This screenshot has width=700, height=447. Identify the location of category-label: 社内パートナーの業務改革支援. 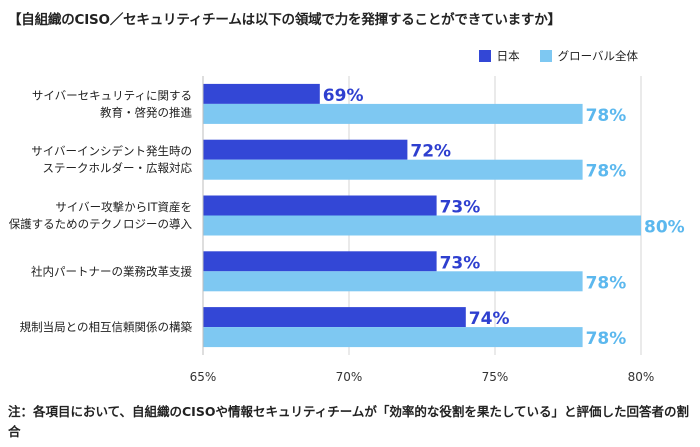
(111, 271).